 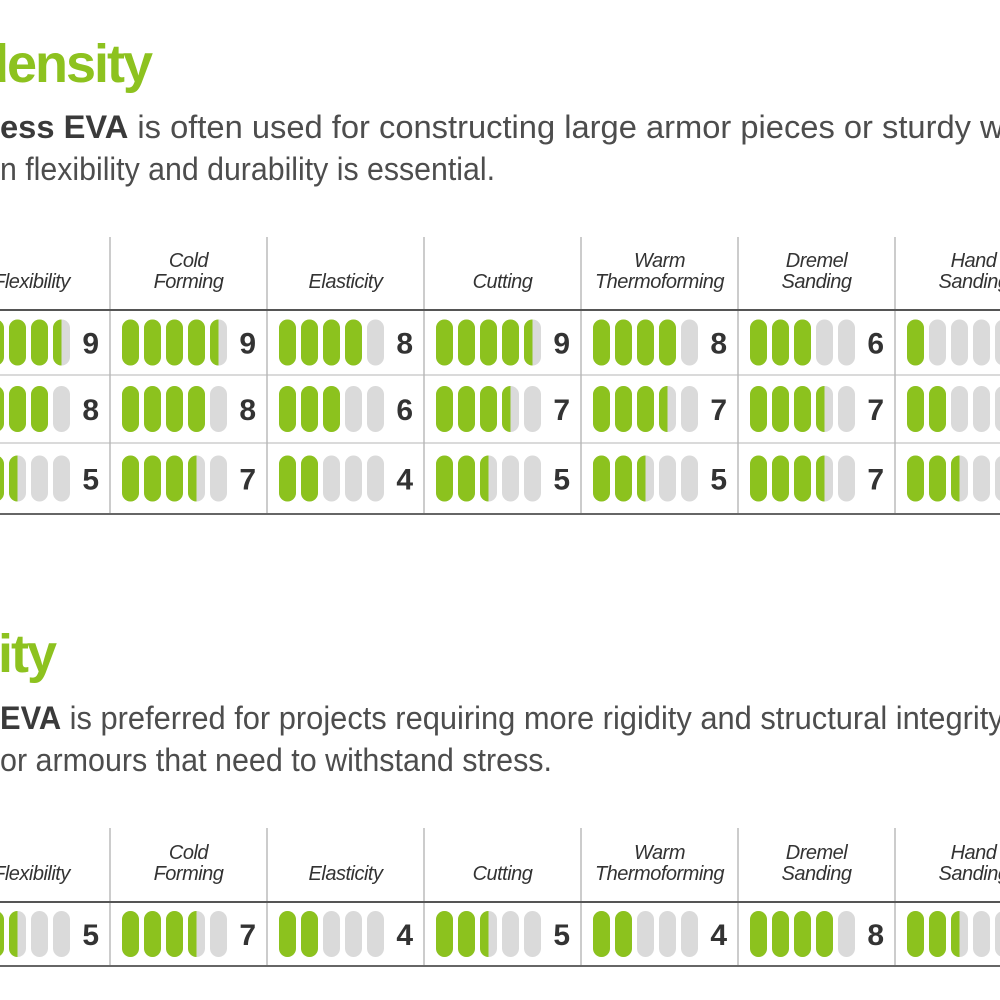 What do you see at coordinates (659, 874) in the screenshot?
I see `column-header: Thermoforming` at bounding box center [659, 874].